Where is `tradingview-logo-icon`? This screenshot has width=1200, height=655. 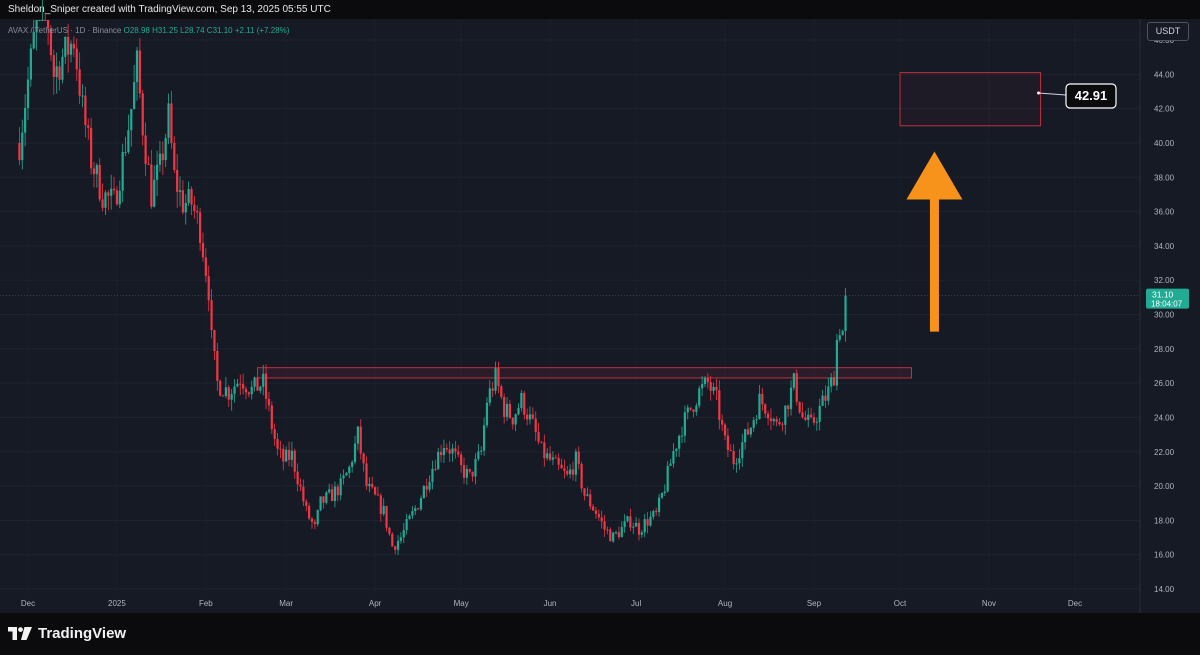 tradingview-logo-icon is located at coordinates (20, 633).